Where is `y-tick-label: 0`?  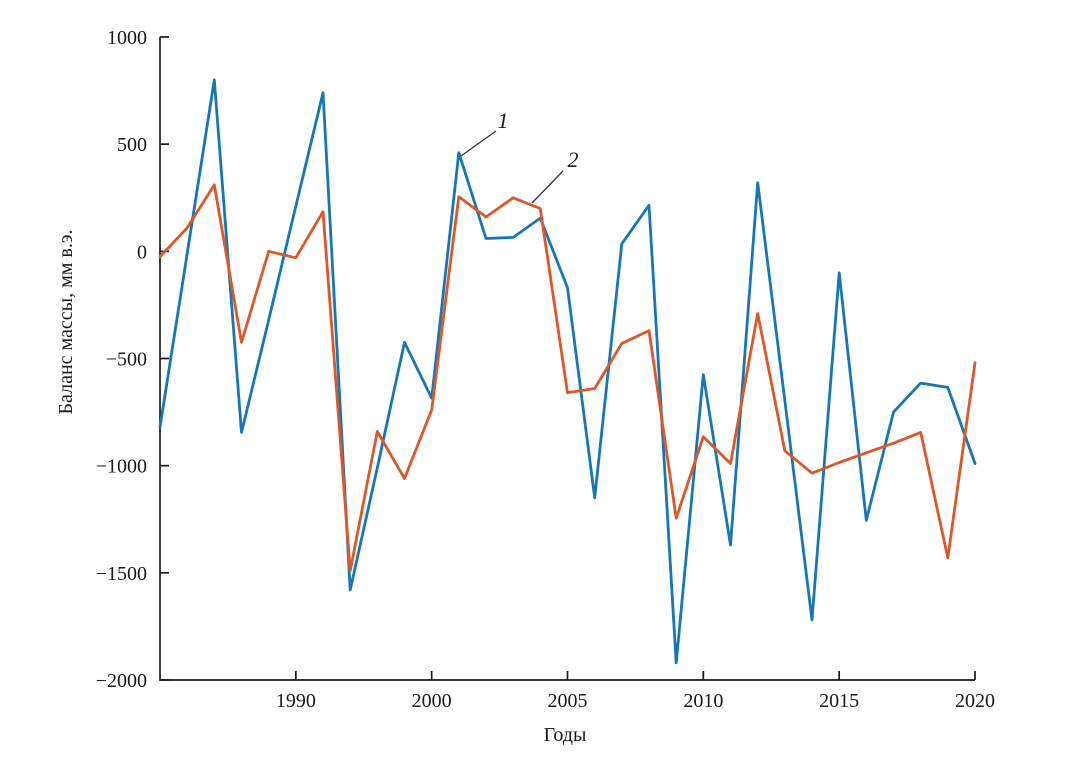 y-tick-label: 0 is located at coordinates (142, 252).